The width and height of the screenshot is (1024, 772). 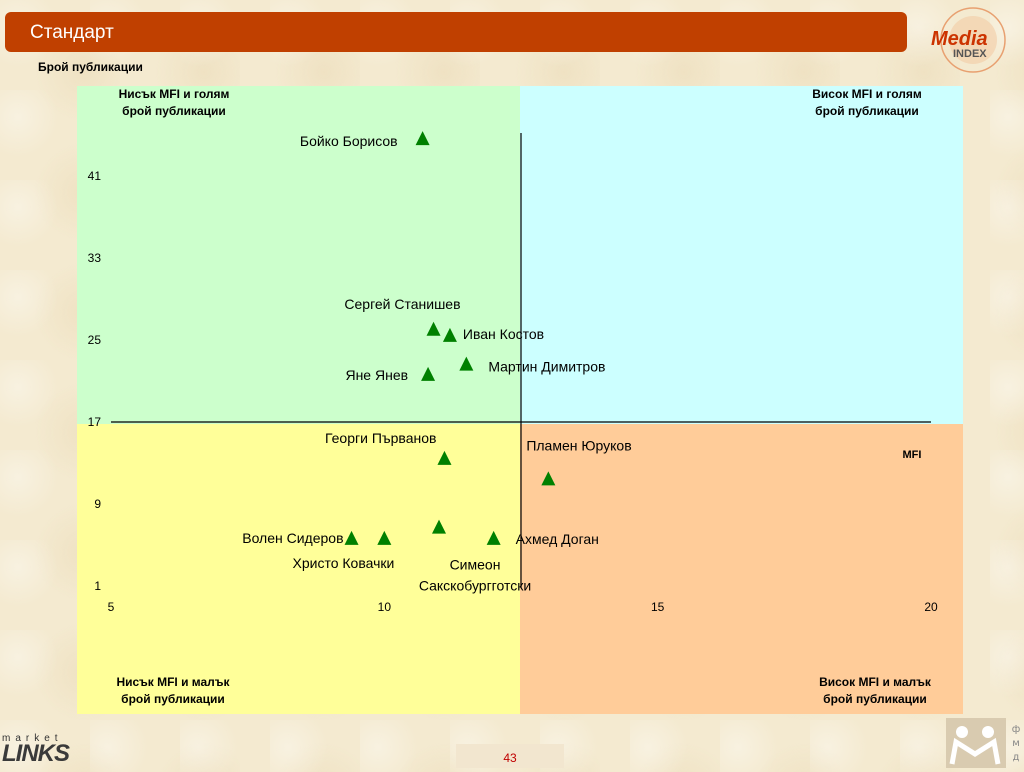 I want to click on svg-text: м, so click(x=1016, y=743).